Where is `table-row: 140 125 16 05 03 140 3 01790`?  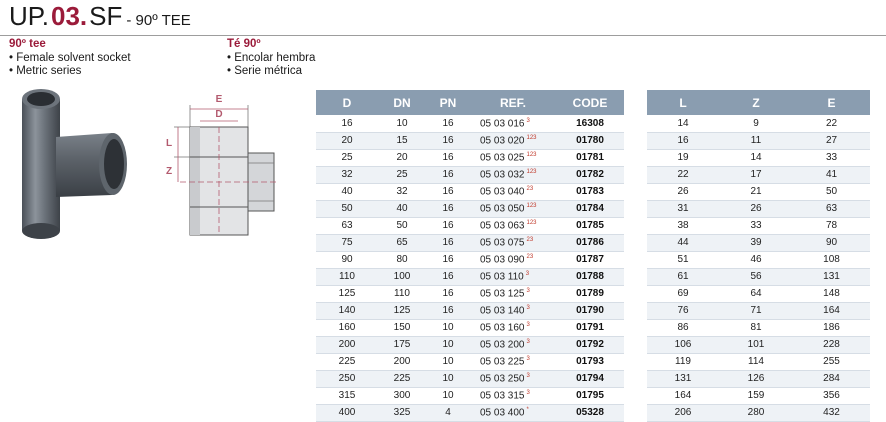 table-row: 140 125 16 05 03 140 3 01790 is located at coordinates (470, 311).